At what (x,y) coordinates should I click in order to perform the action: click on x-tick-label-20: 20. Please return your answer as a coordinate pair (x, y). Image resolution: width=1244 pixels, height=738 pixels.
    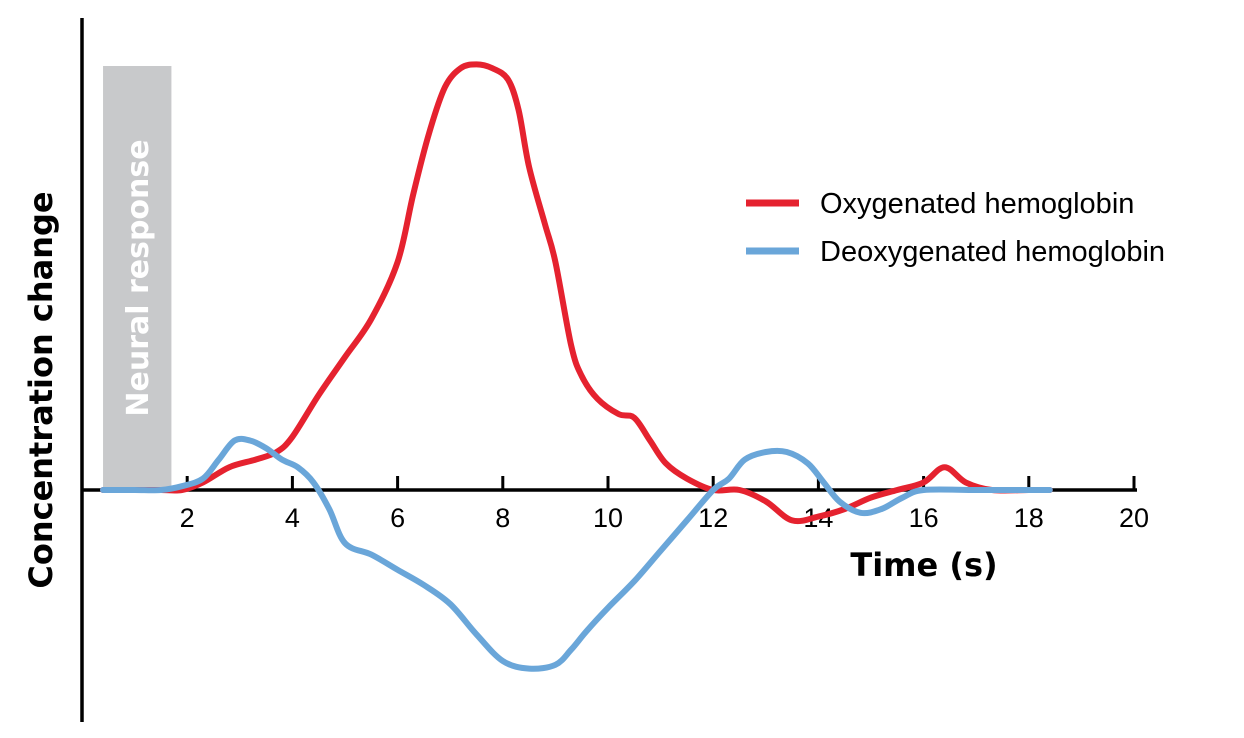
    Looking at the image, I should click on (1134, 518).